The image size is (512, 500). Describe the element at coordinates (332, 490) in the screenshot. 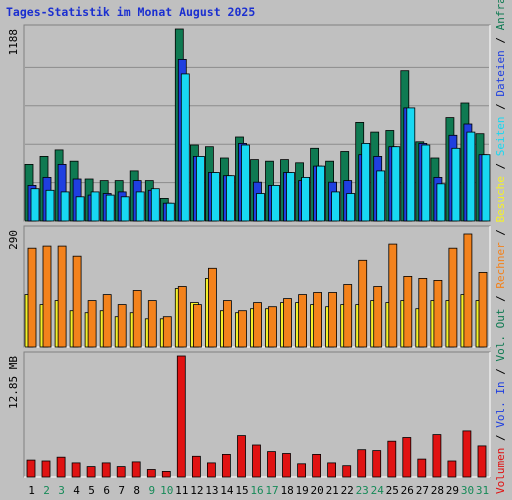

I see `x-tick-label: 21` at that location.